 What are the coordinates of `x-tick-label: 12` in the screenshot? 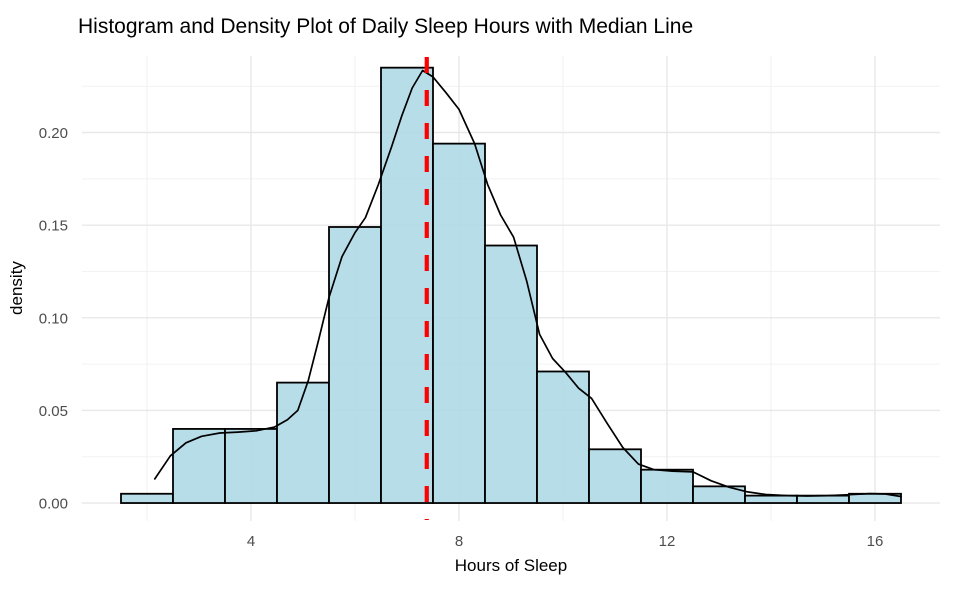 It's located at (667, 541).